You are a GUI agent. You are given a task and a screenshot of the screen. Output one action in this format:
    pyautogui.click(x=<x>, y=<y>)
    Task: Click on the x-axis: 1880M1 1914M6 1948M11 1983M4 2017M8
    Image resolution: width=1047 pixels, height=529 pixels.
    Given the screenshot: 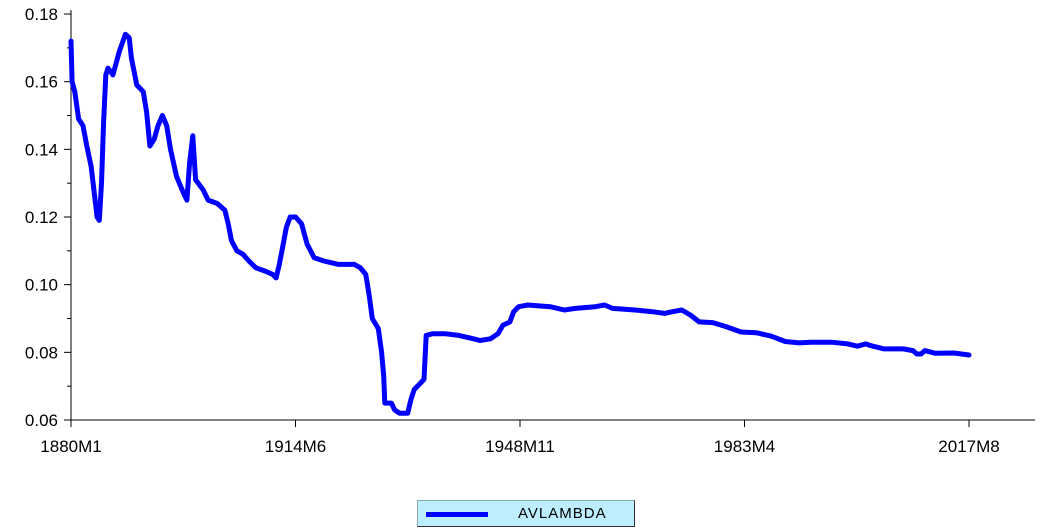 What is the action you would take?
    pyautogui.click(x=537, y=437)
    